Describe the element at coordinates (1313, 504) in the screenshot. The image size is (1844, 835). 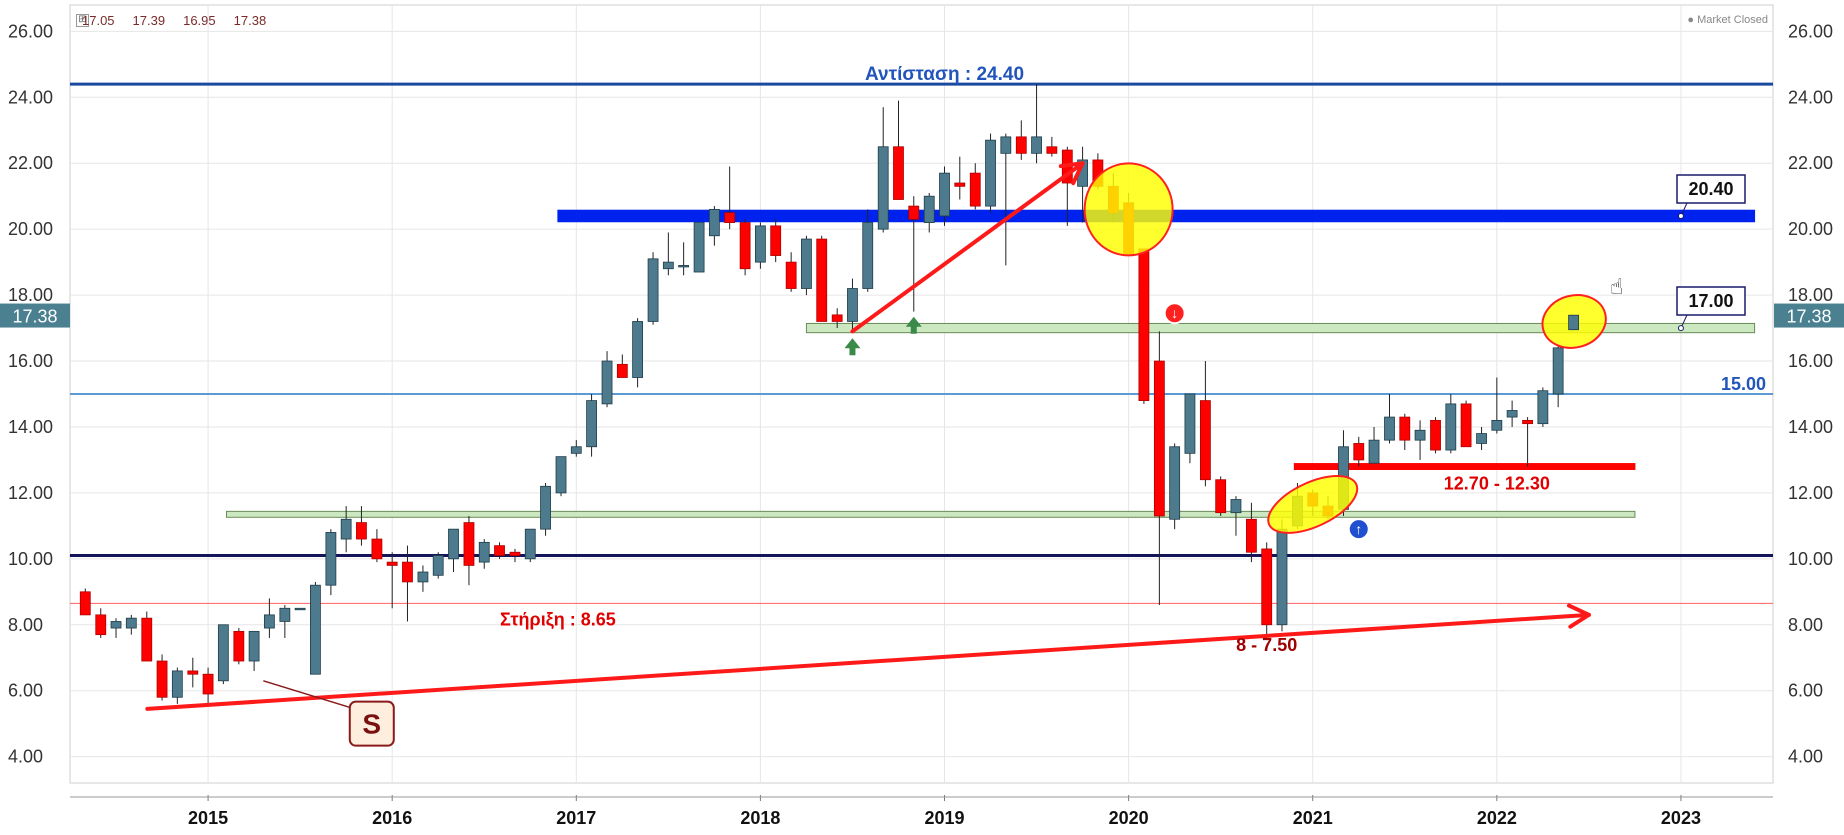
I see `highlight-ellipse-breakout` at that location.